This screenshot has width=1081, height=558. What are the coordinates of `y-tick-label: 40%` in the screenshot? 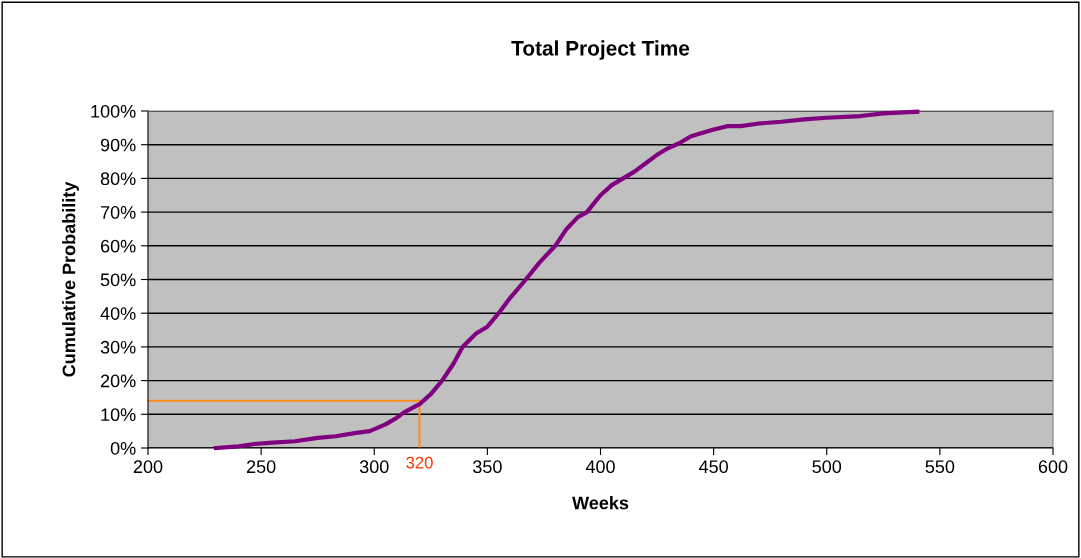 It's located at (118, 313).